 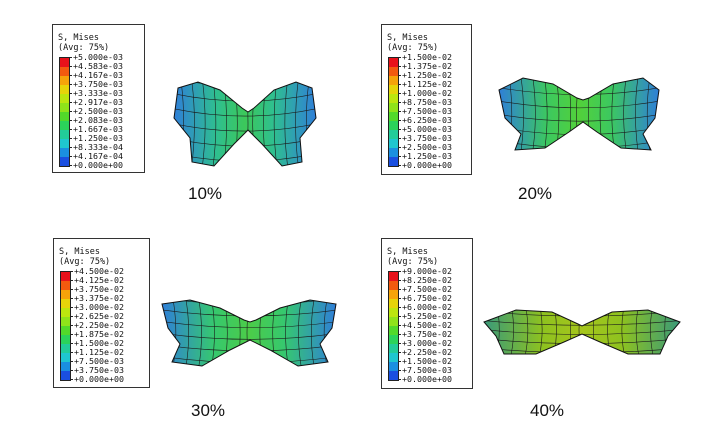 What do you see at coordinates (427, 298) in the screenshot?
I see `legend-value: +6.750e-02` at bounding box center [427, 298].